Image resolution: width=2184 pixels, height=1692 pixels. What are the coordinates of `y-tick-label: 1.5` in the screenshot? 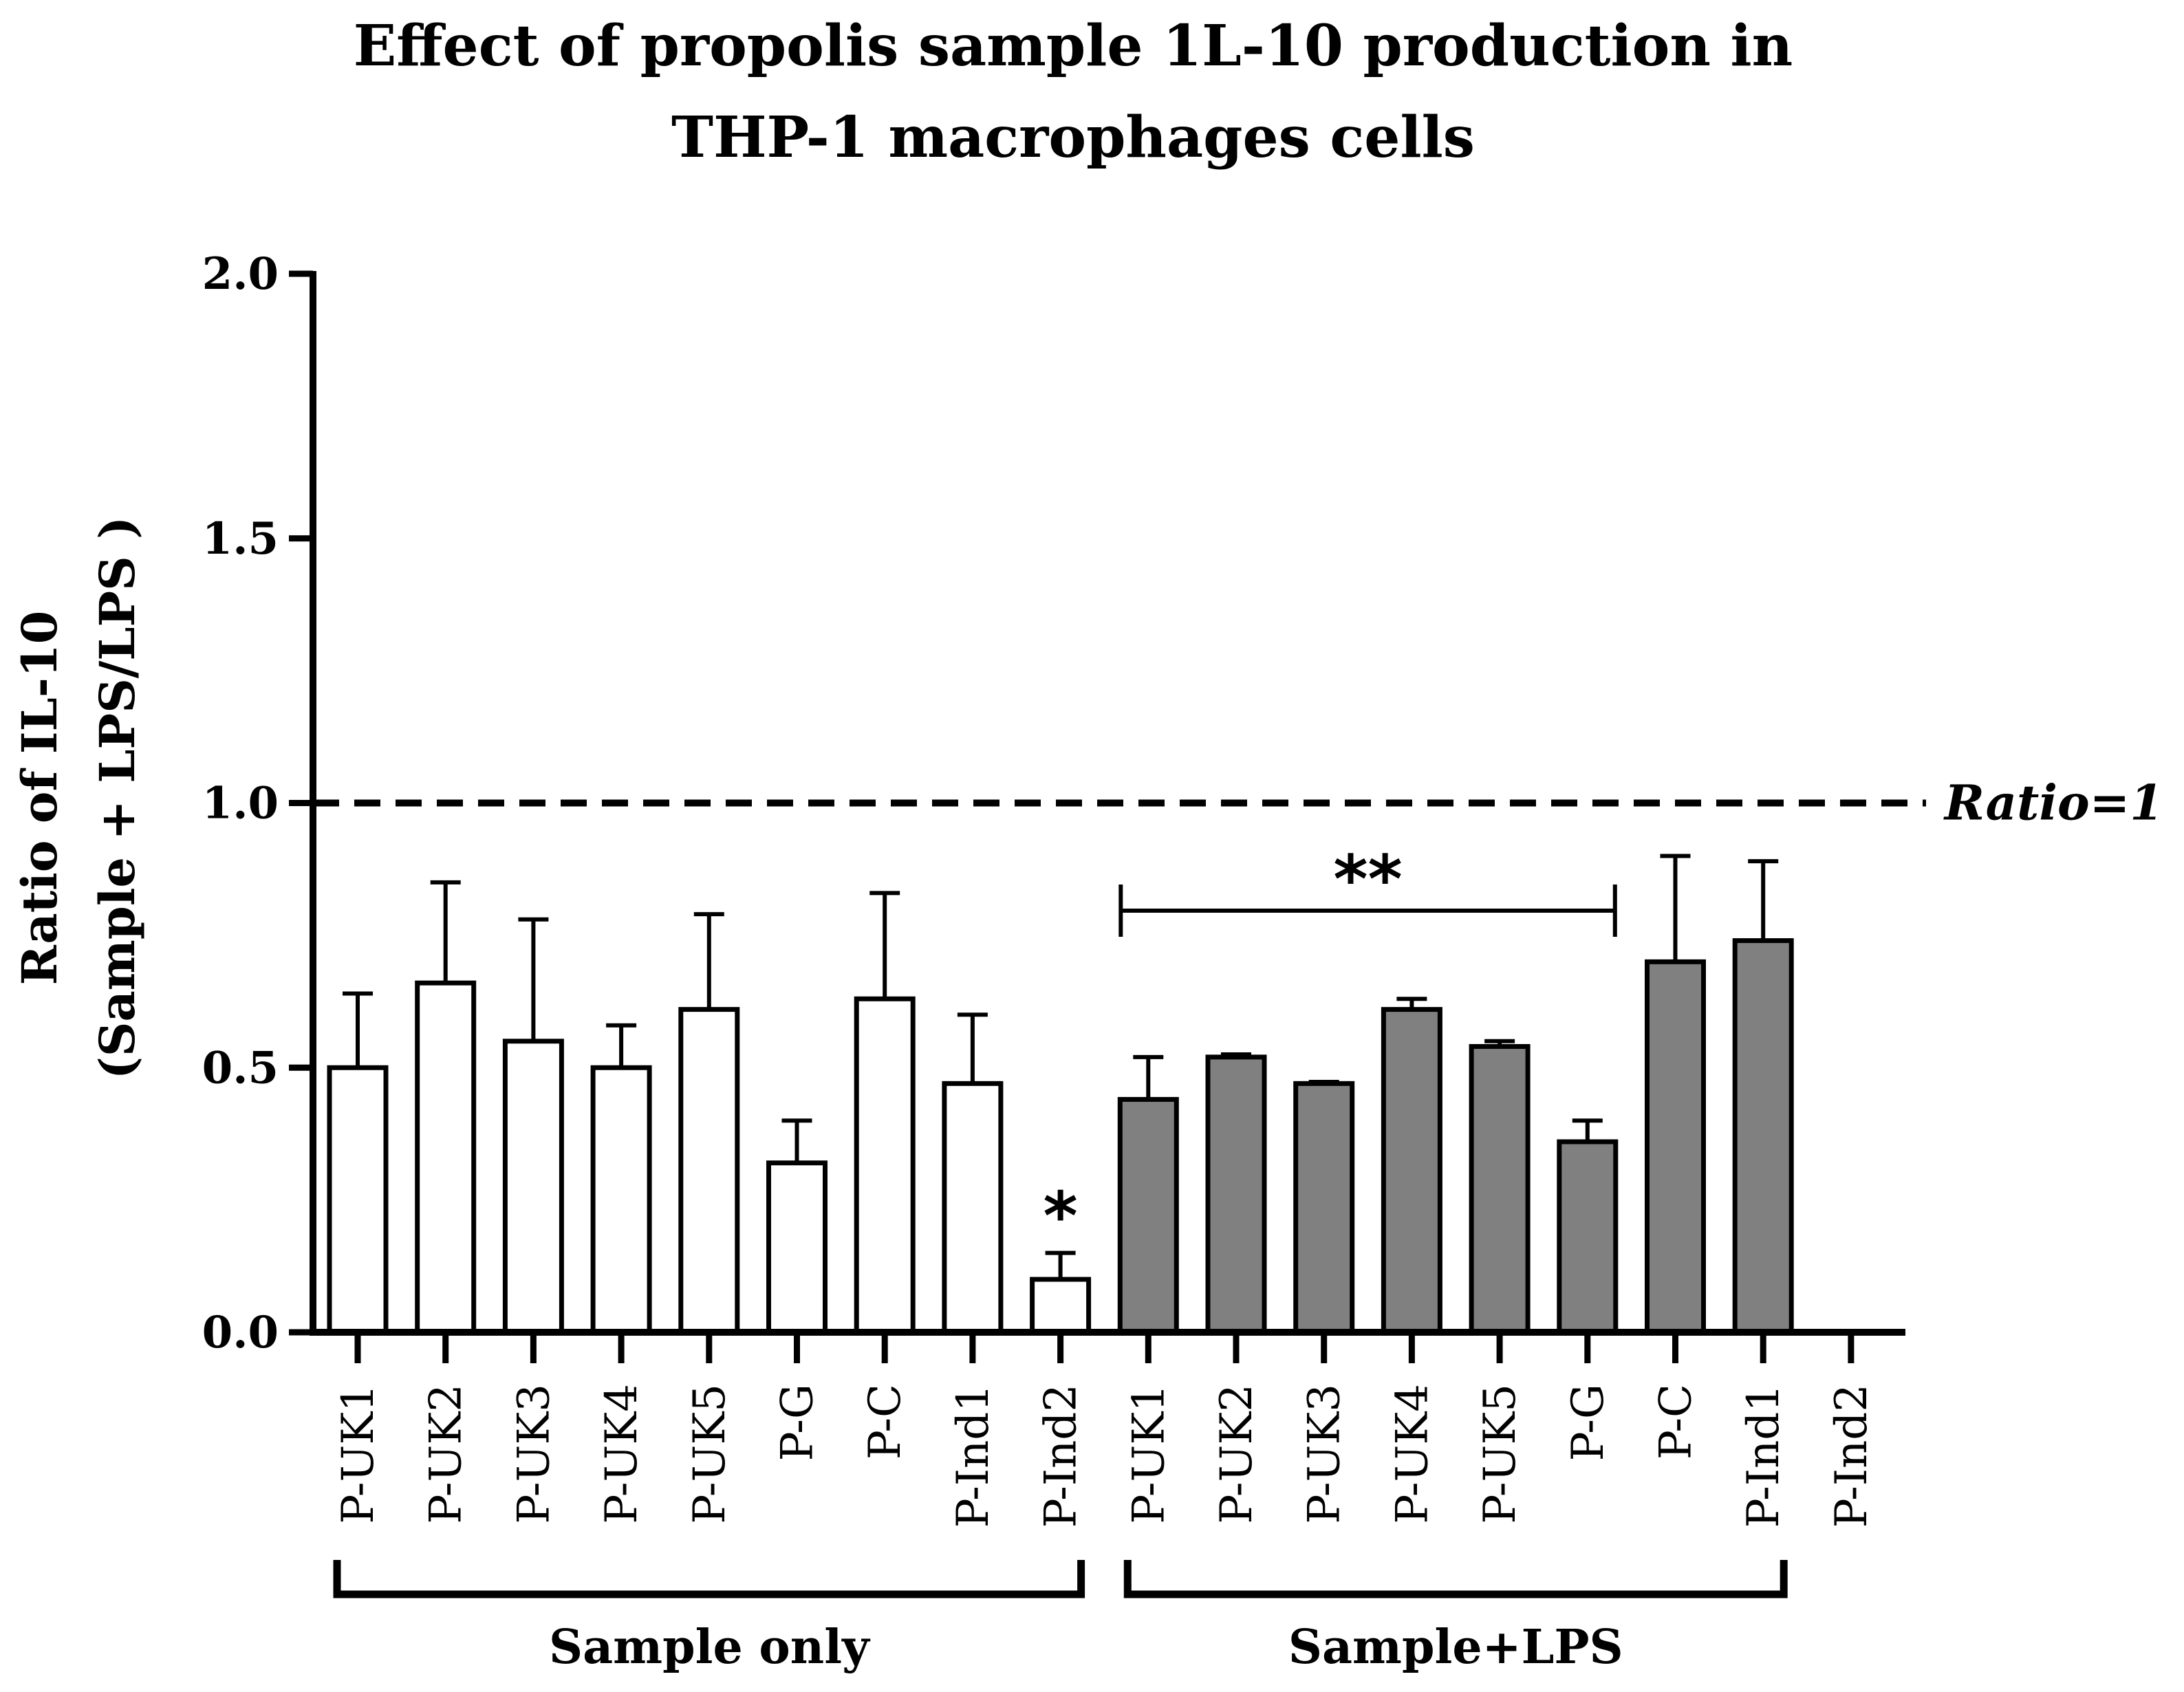 It's located at (241, 539).